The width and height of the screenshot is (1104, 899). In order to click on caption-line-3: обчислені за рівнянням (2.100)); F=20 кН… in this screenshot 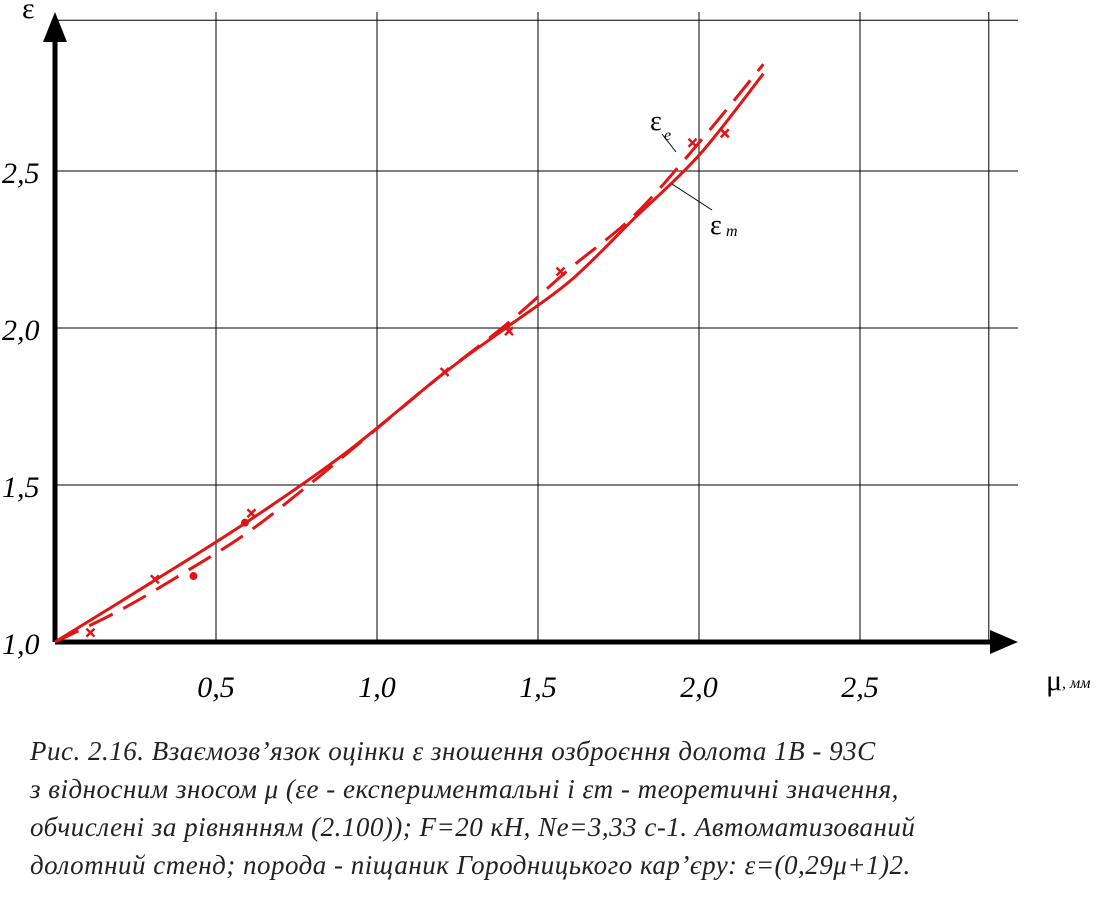, I will do `click(473, 827)`.